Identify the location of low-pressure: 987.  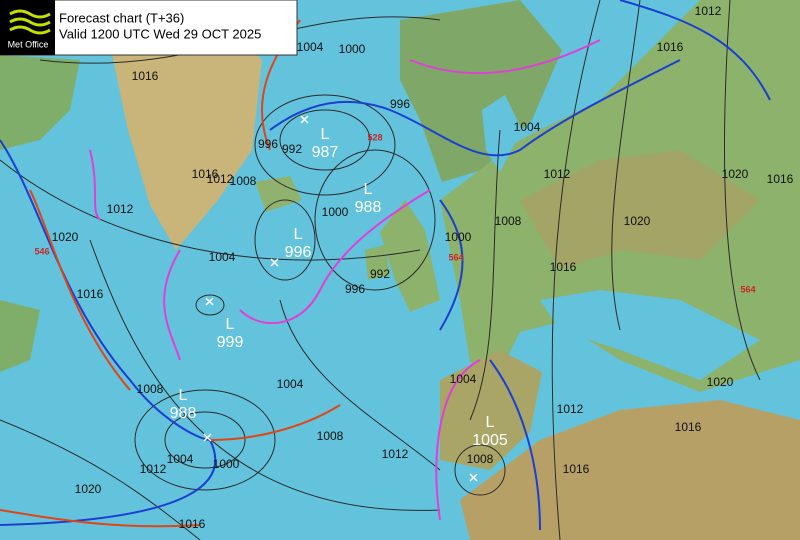
(325, 152).